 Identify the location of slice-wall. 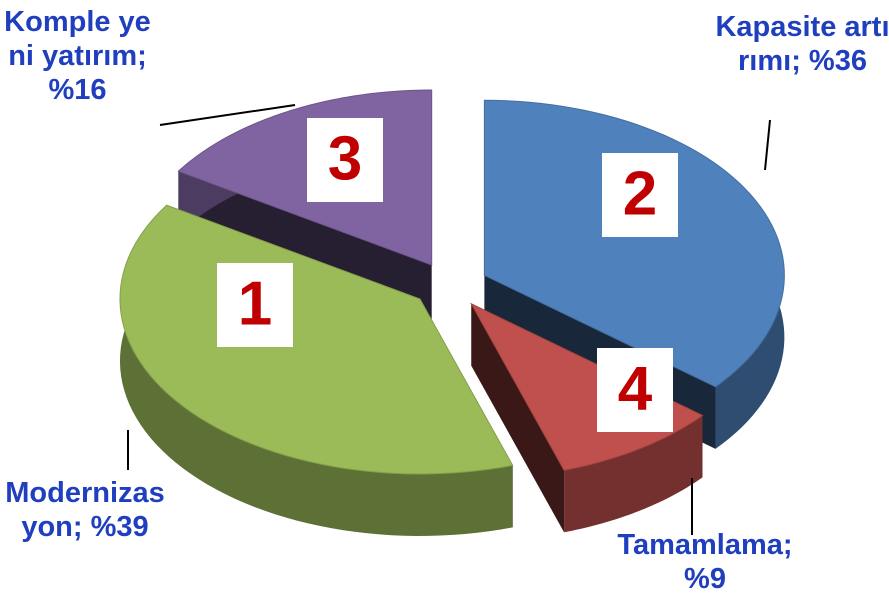
(633, 474).